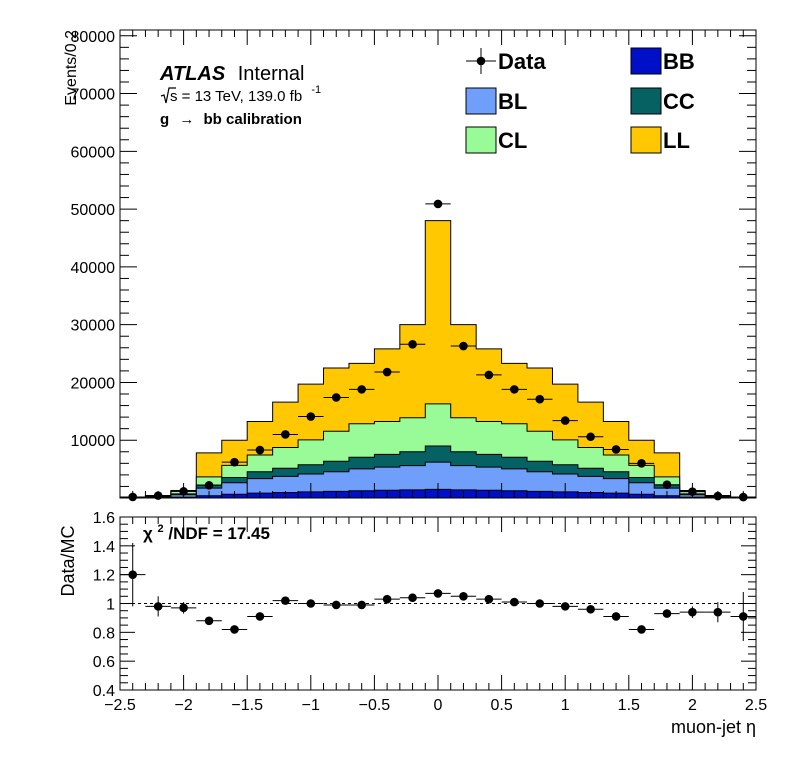 Image resolution: width=796 pixels, height=772 pixels. Describe the element at coordinates (71, 68) in the screenshot. I see `y-axis-label: Events/0.2` at that location.